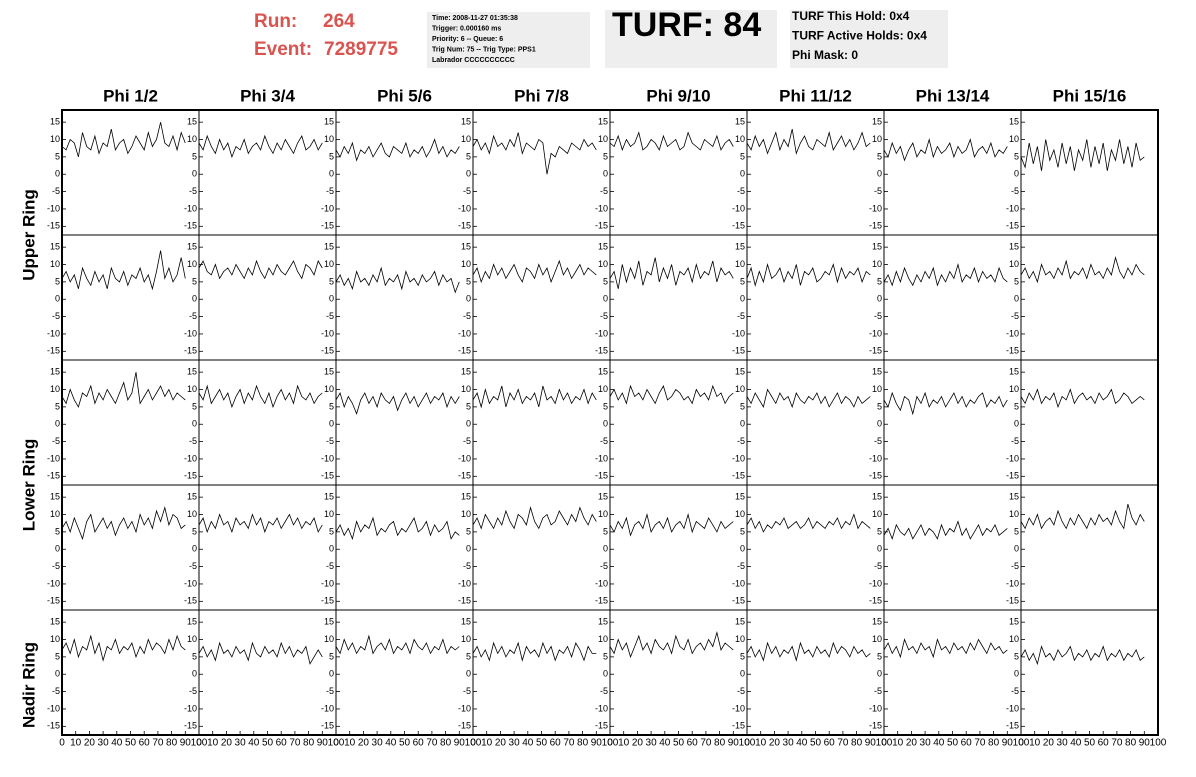  I want to click on run-label: Run:, so click(275, 21).